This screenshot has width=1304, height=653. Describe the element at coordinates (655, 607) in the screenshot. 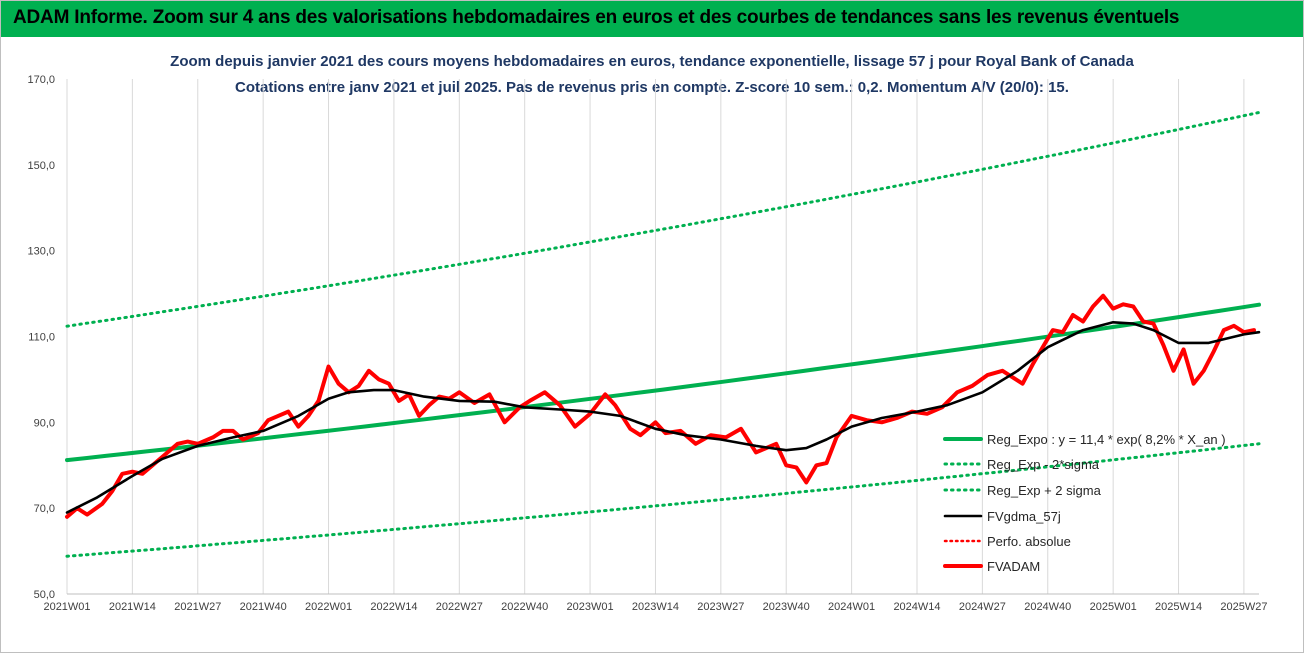

I see `x-tick-label: 2023W14` at that location.